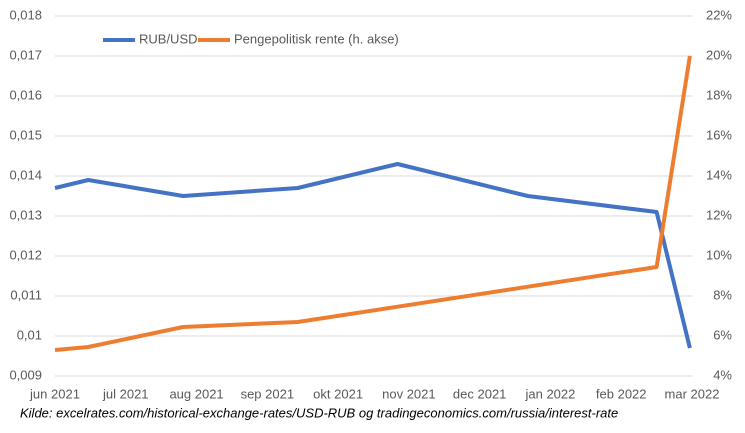  I want to click on y2-tick-label: 10%, so click(719, 254).